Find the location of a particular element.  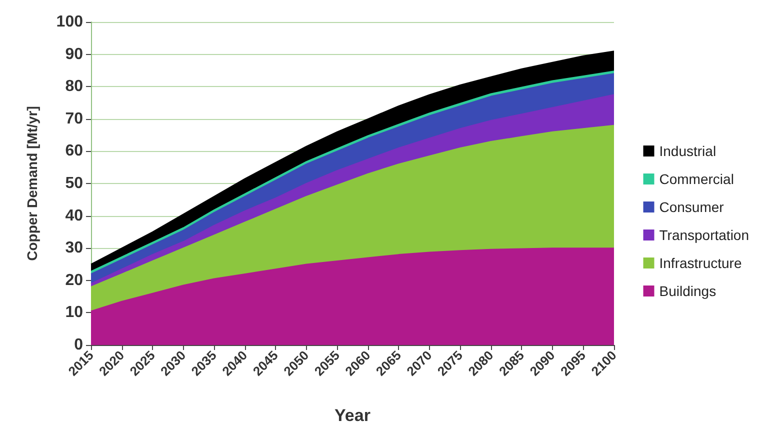

legend-label: Consumer is located at coordinates (691, 207).